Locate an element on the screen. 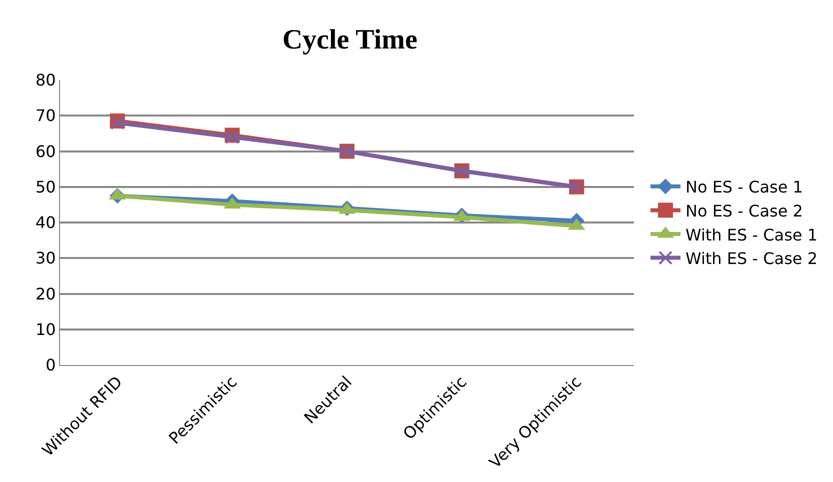  legend-label: No ES - Case 2 is located at coordinates (744, 210).